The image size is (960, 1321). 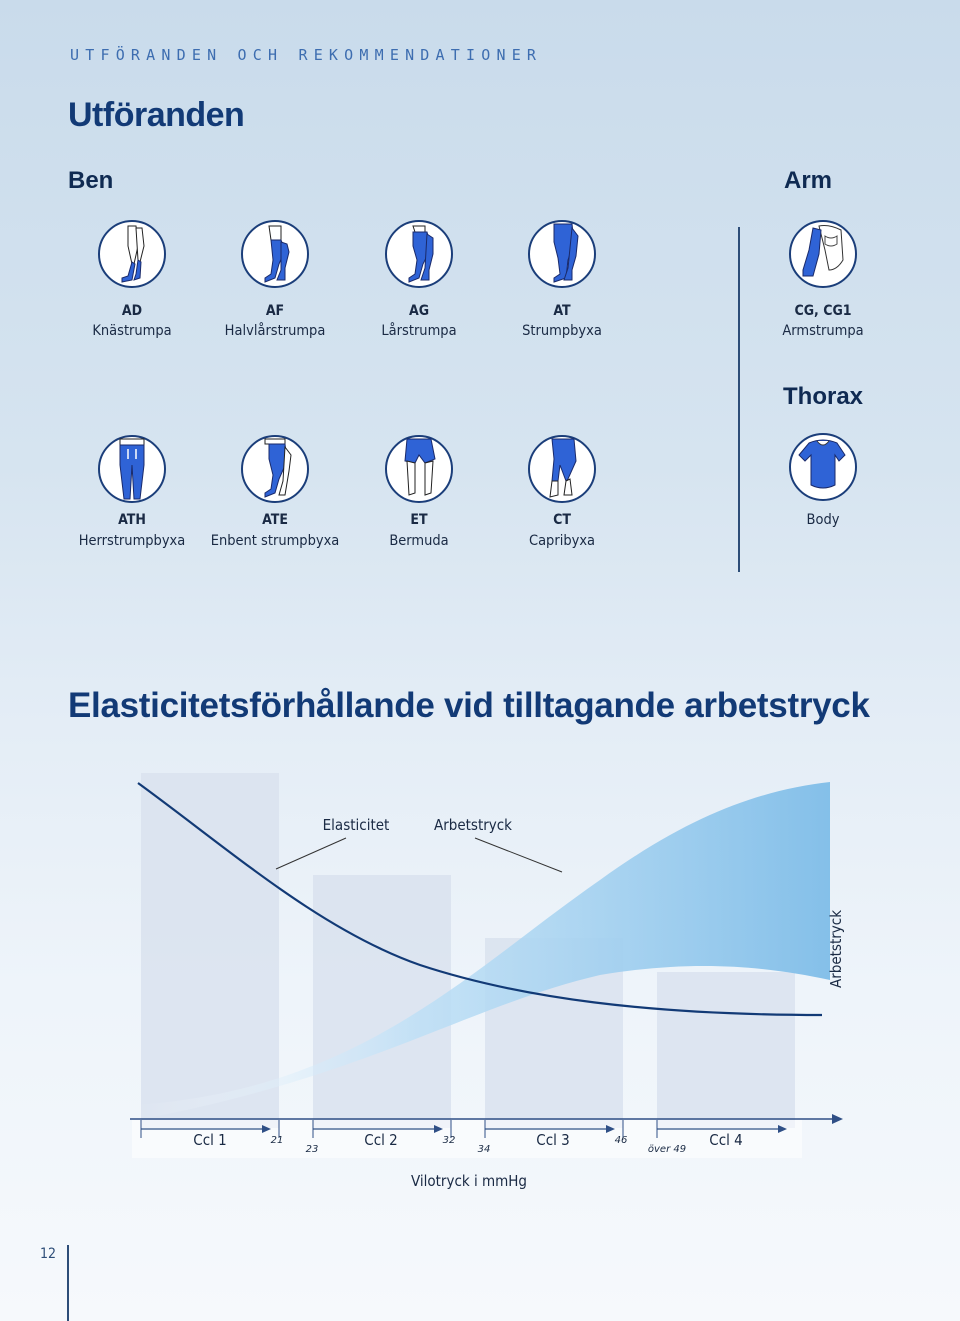 I want to click on series-label-arbetstryck: Arbetstryck, so click(x=473, y=825).